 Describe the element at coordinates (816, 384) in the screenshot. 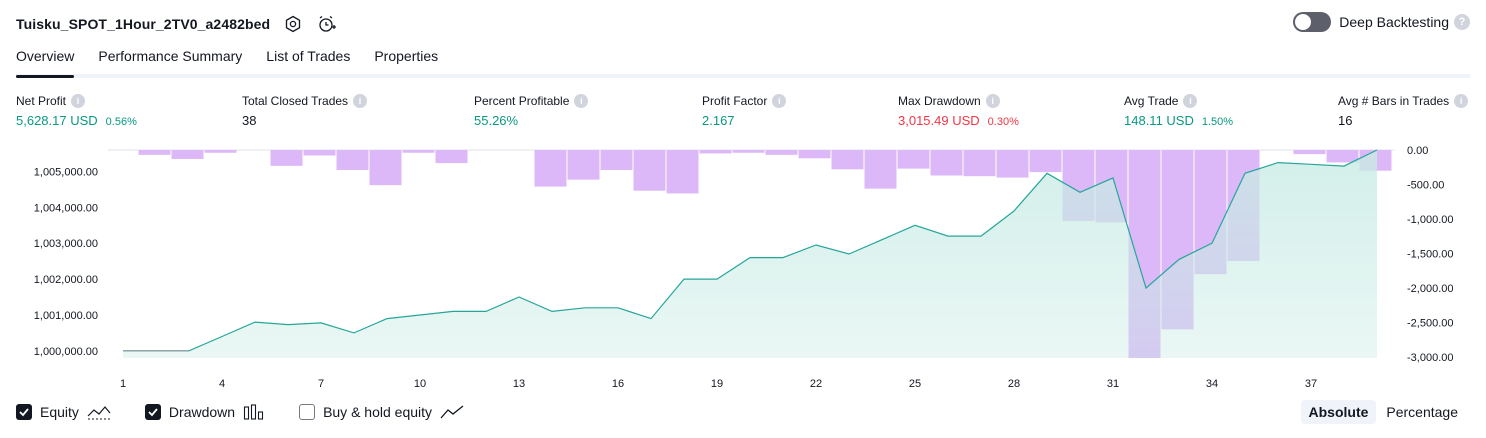

I see `x-axis-tick: 22` at that location.